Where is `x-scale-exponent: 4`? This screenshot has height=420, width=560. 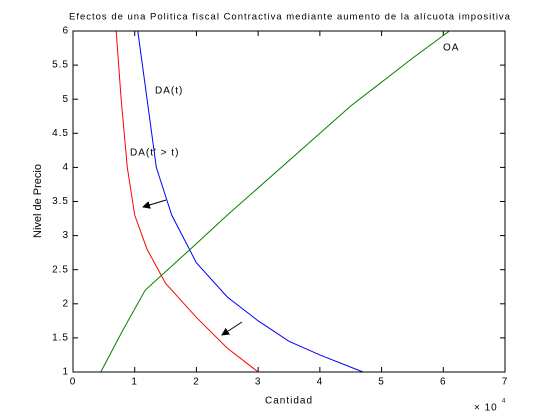 x-scale-exponent: 4 is located at coordinates (504, 402).